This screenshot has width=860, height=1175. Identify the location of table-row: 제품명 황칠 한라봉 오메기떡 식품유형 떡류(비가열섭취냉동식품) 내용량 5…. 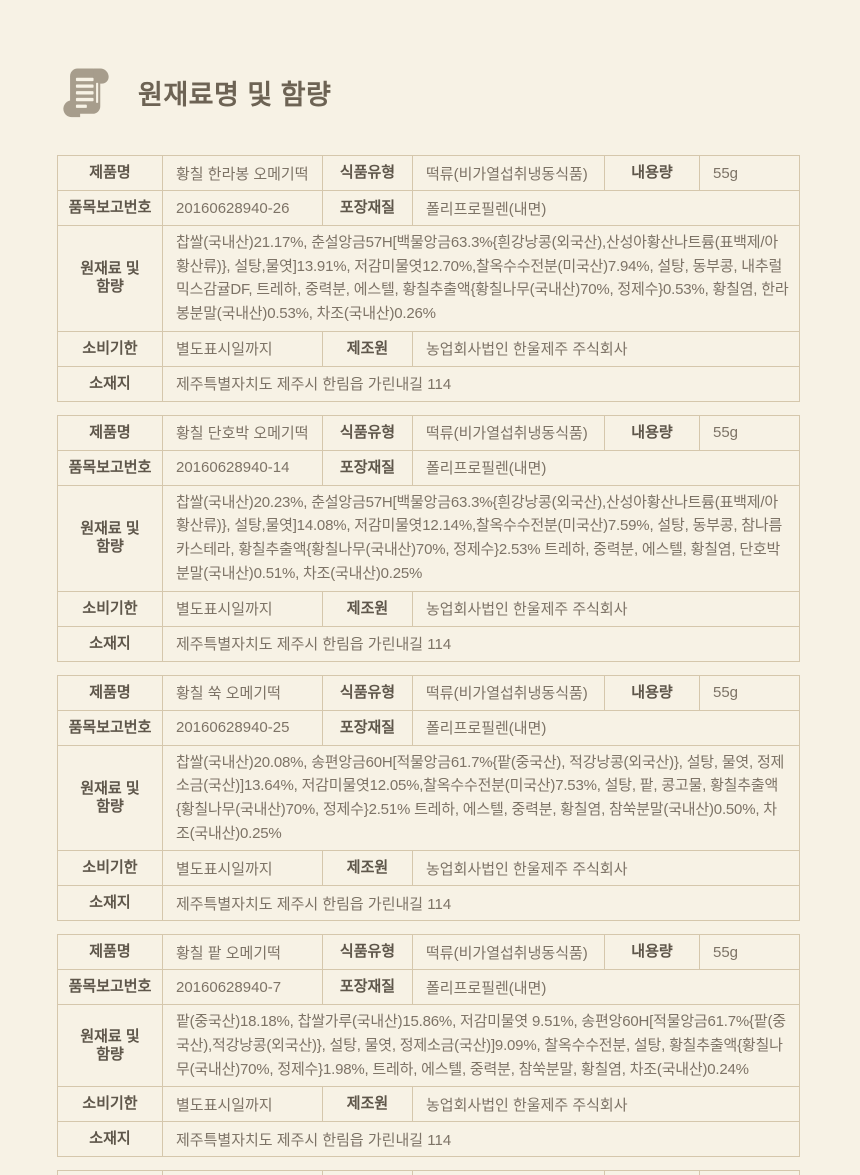
(428, 173).